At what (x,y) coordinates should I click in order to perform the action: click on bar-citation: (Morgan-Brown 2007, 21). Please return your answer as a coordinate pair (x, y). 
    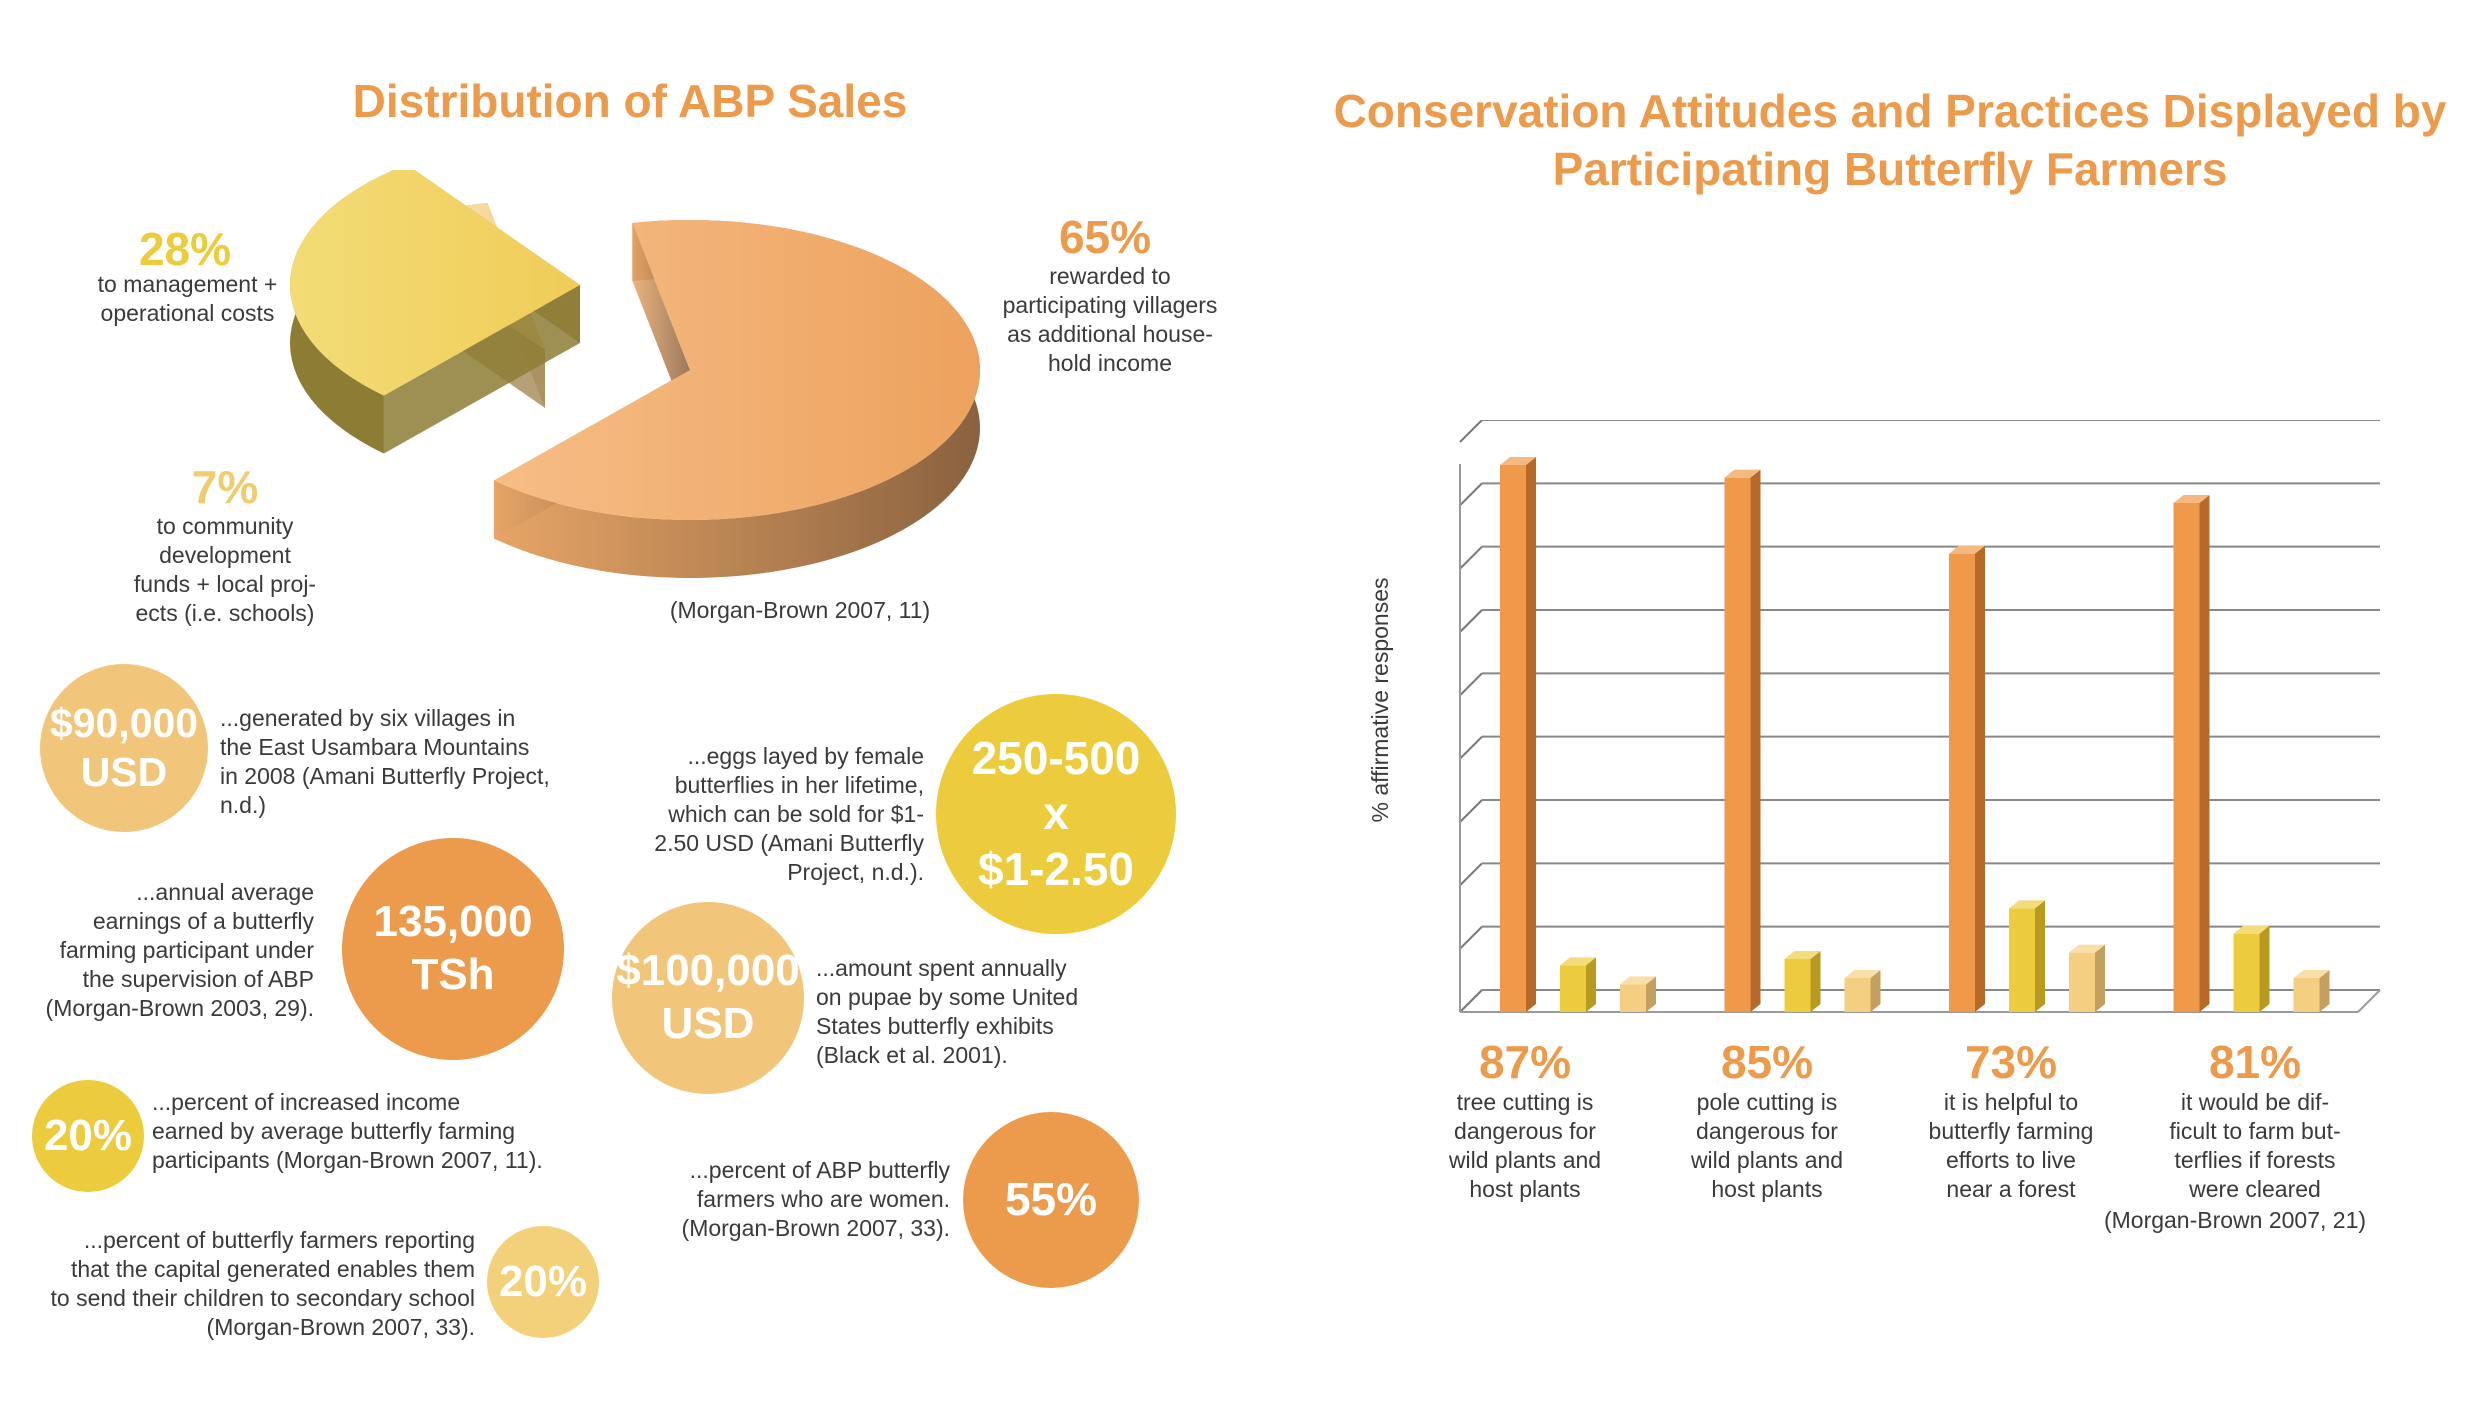
    Looking at the image, I should click on (2235, 1220).